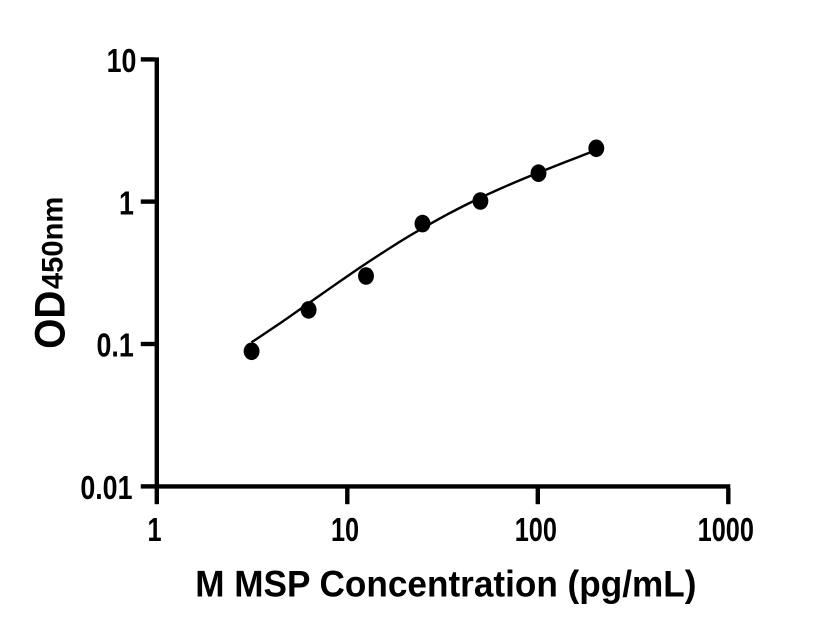  I want to click on svg-text: 100, so click(536, 530).